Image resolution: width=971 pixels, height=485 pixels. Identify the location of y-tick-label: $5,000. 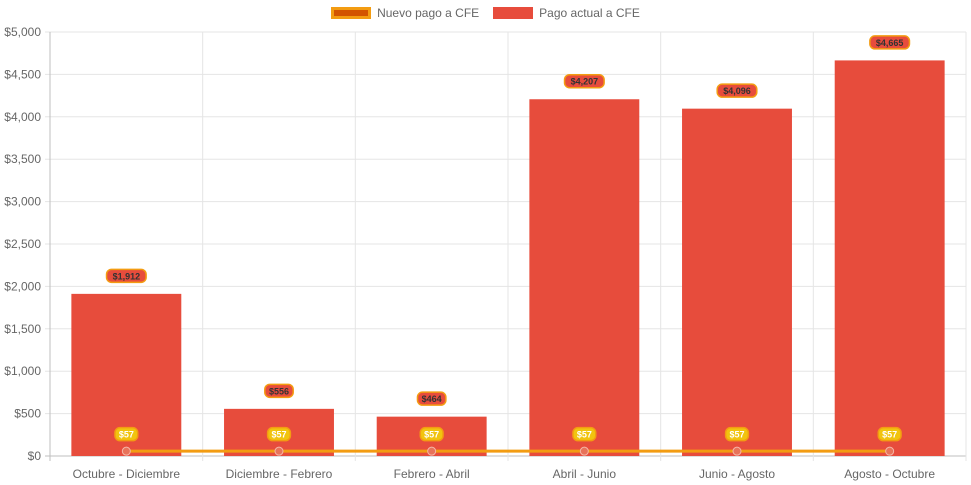
(22, 32).